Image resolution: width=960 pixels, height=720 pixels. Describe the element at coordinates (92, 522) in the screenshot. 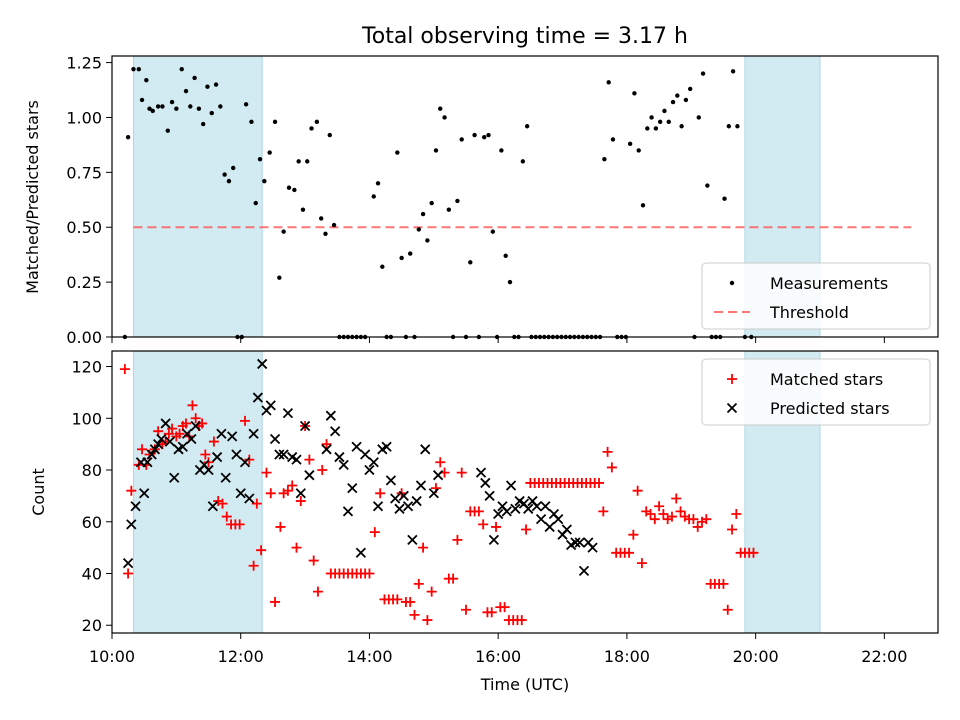

I see `y-tick-label: 60` at that location.